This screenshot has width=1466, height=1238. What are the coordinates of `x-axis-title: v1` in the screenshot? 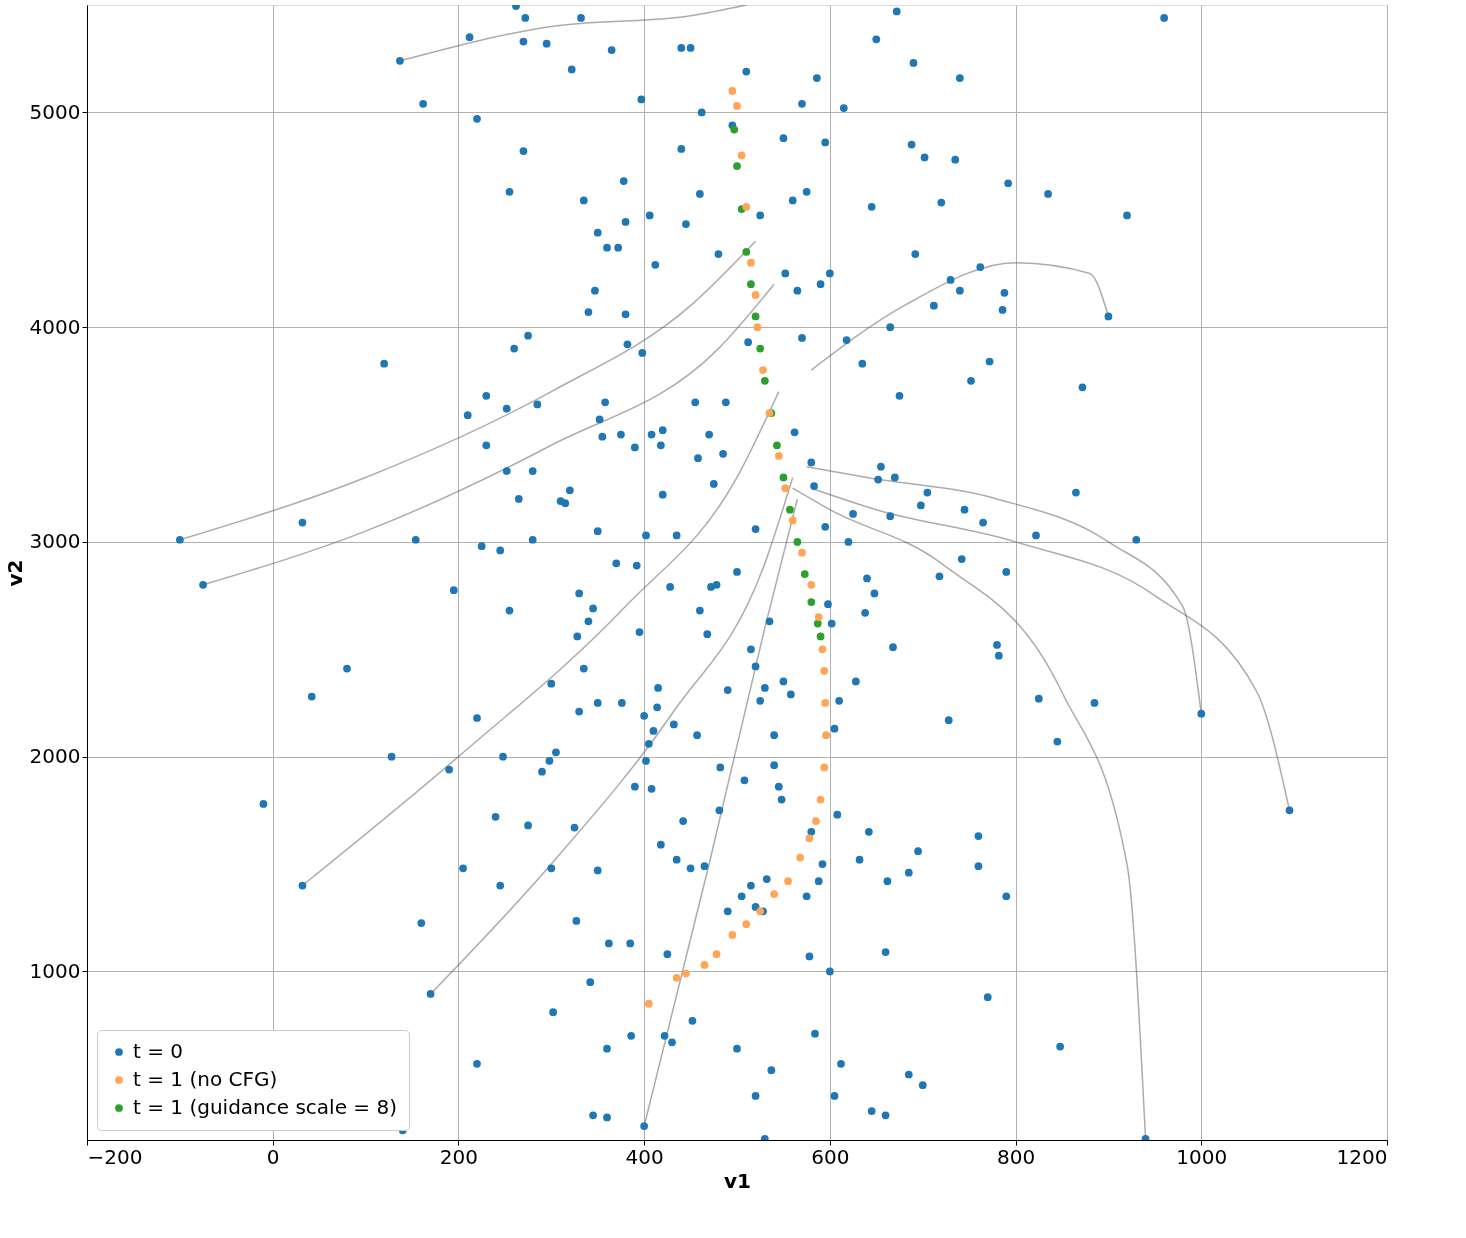 It's located at (737, 1180).